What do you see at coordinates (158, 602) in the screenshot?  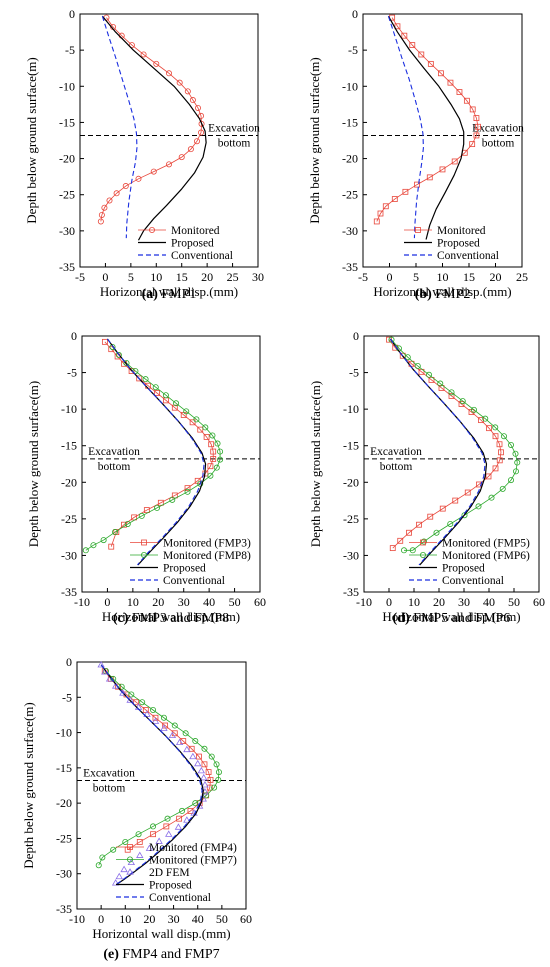 I see `x-tick-label: 20` at bounding box center [158, 602].